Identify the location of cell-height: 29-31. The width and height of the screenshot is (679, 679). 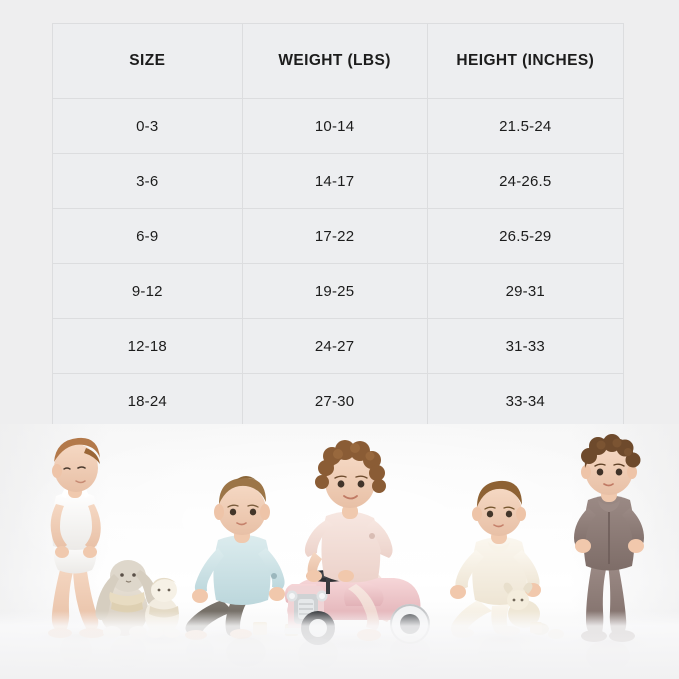
(525, 291).